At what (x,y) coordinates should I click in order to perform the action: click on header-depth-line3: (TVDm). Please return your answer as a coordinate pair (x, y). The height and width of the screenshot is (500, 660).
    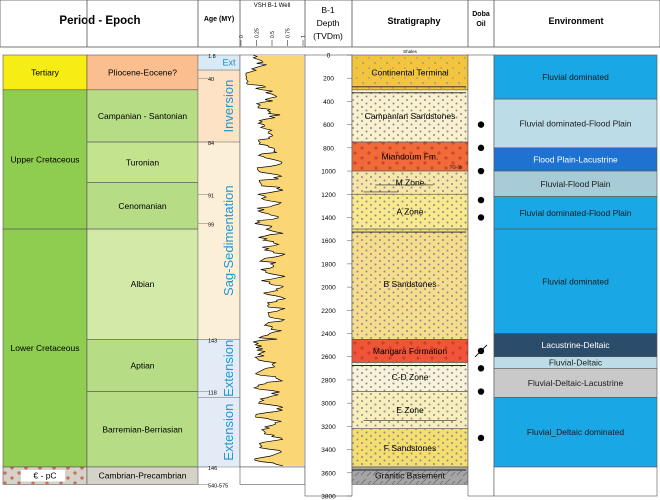
    Looking at the image, I should click on (328, 36).